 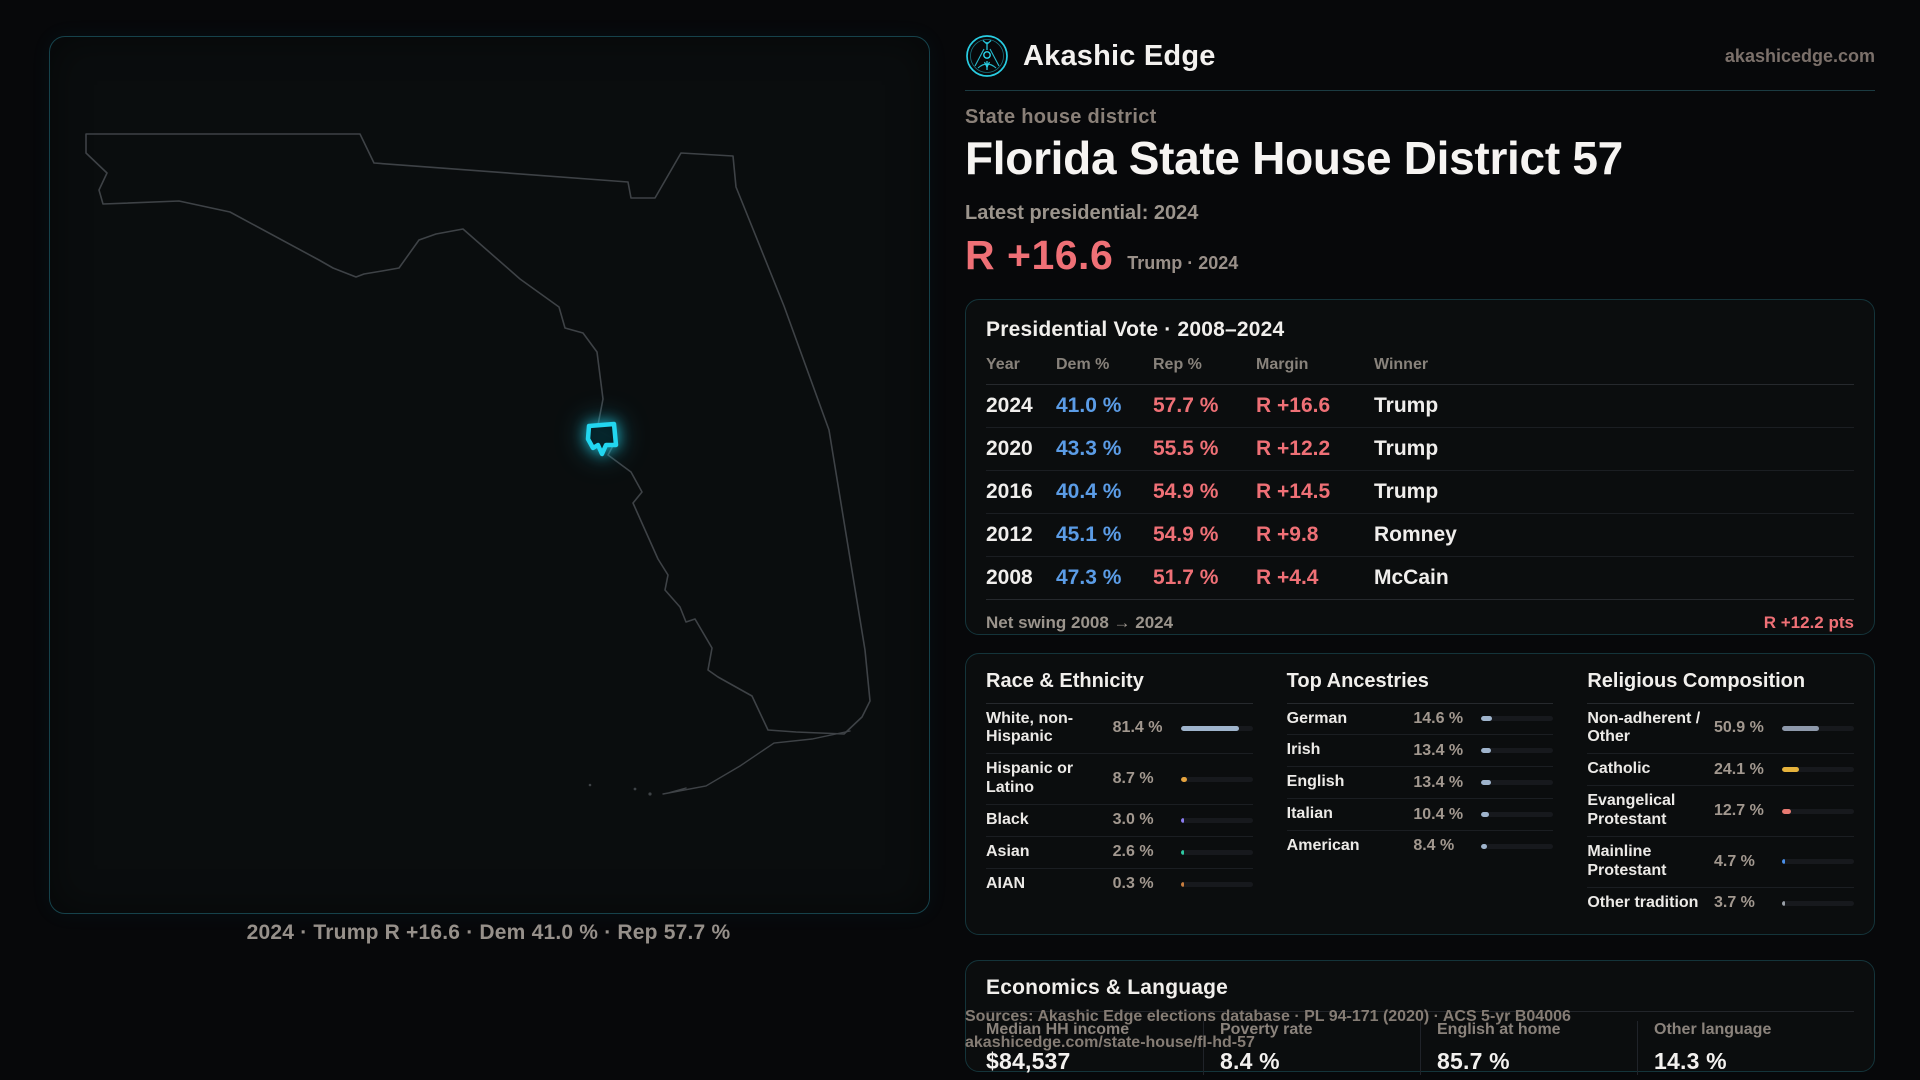 What do you see at coordinates (1006, 883) in the screenshot?
I see `stat-label: AIAN` at bounding box center [1006, 883].